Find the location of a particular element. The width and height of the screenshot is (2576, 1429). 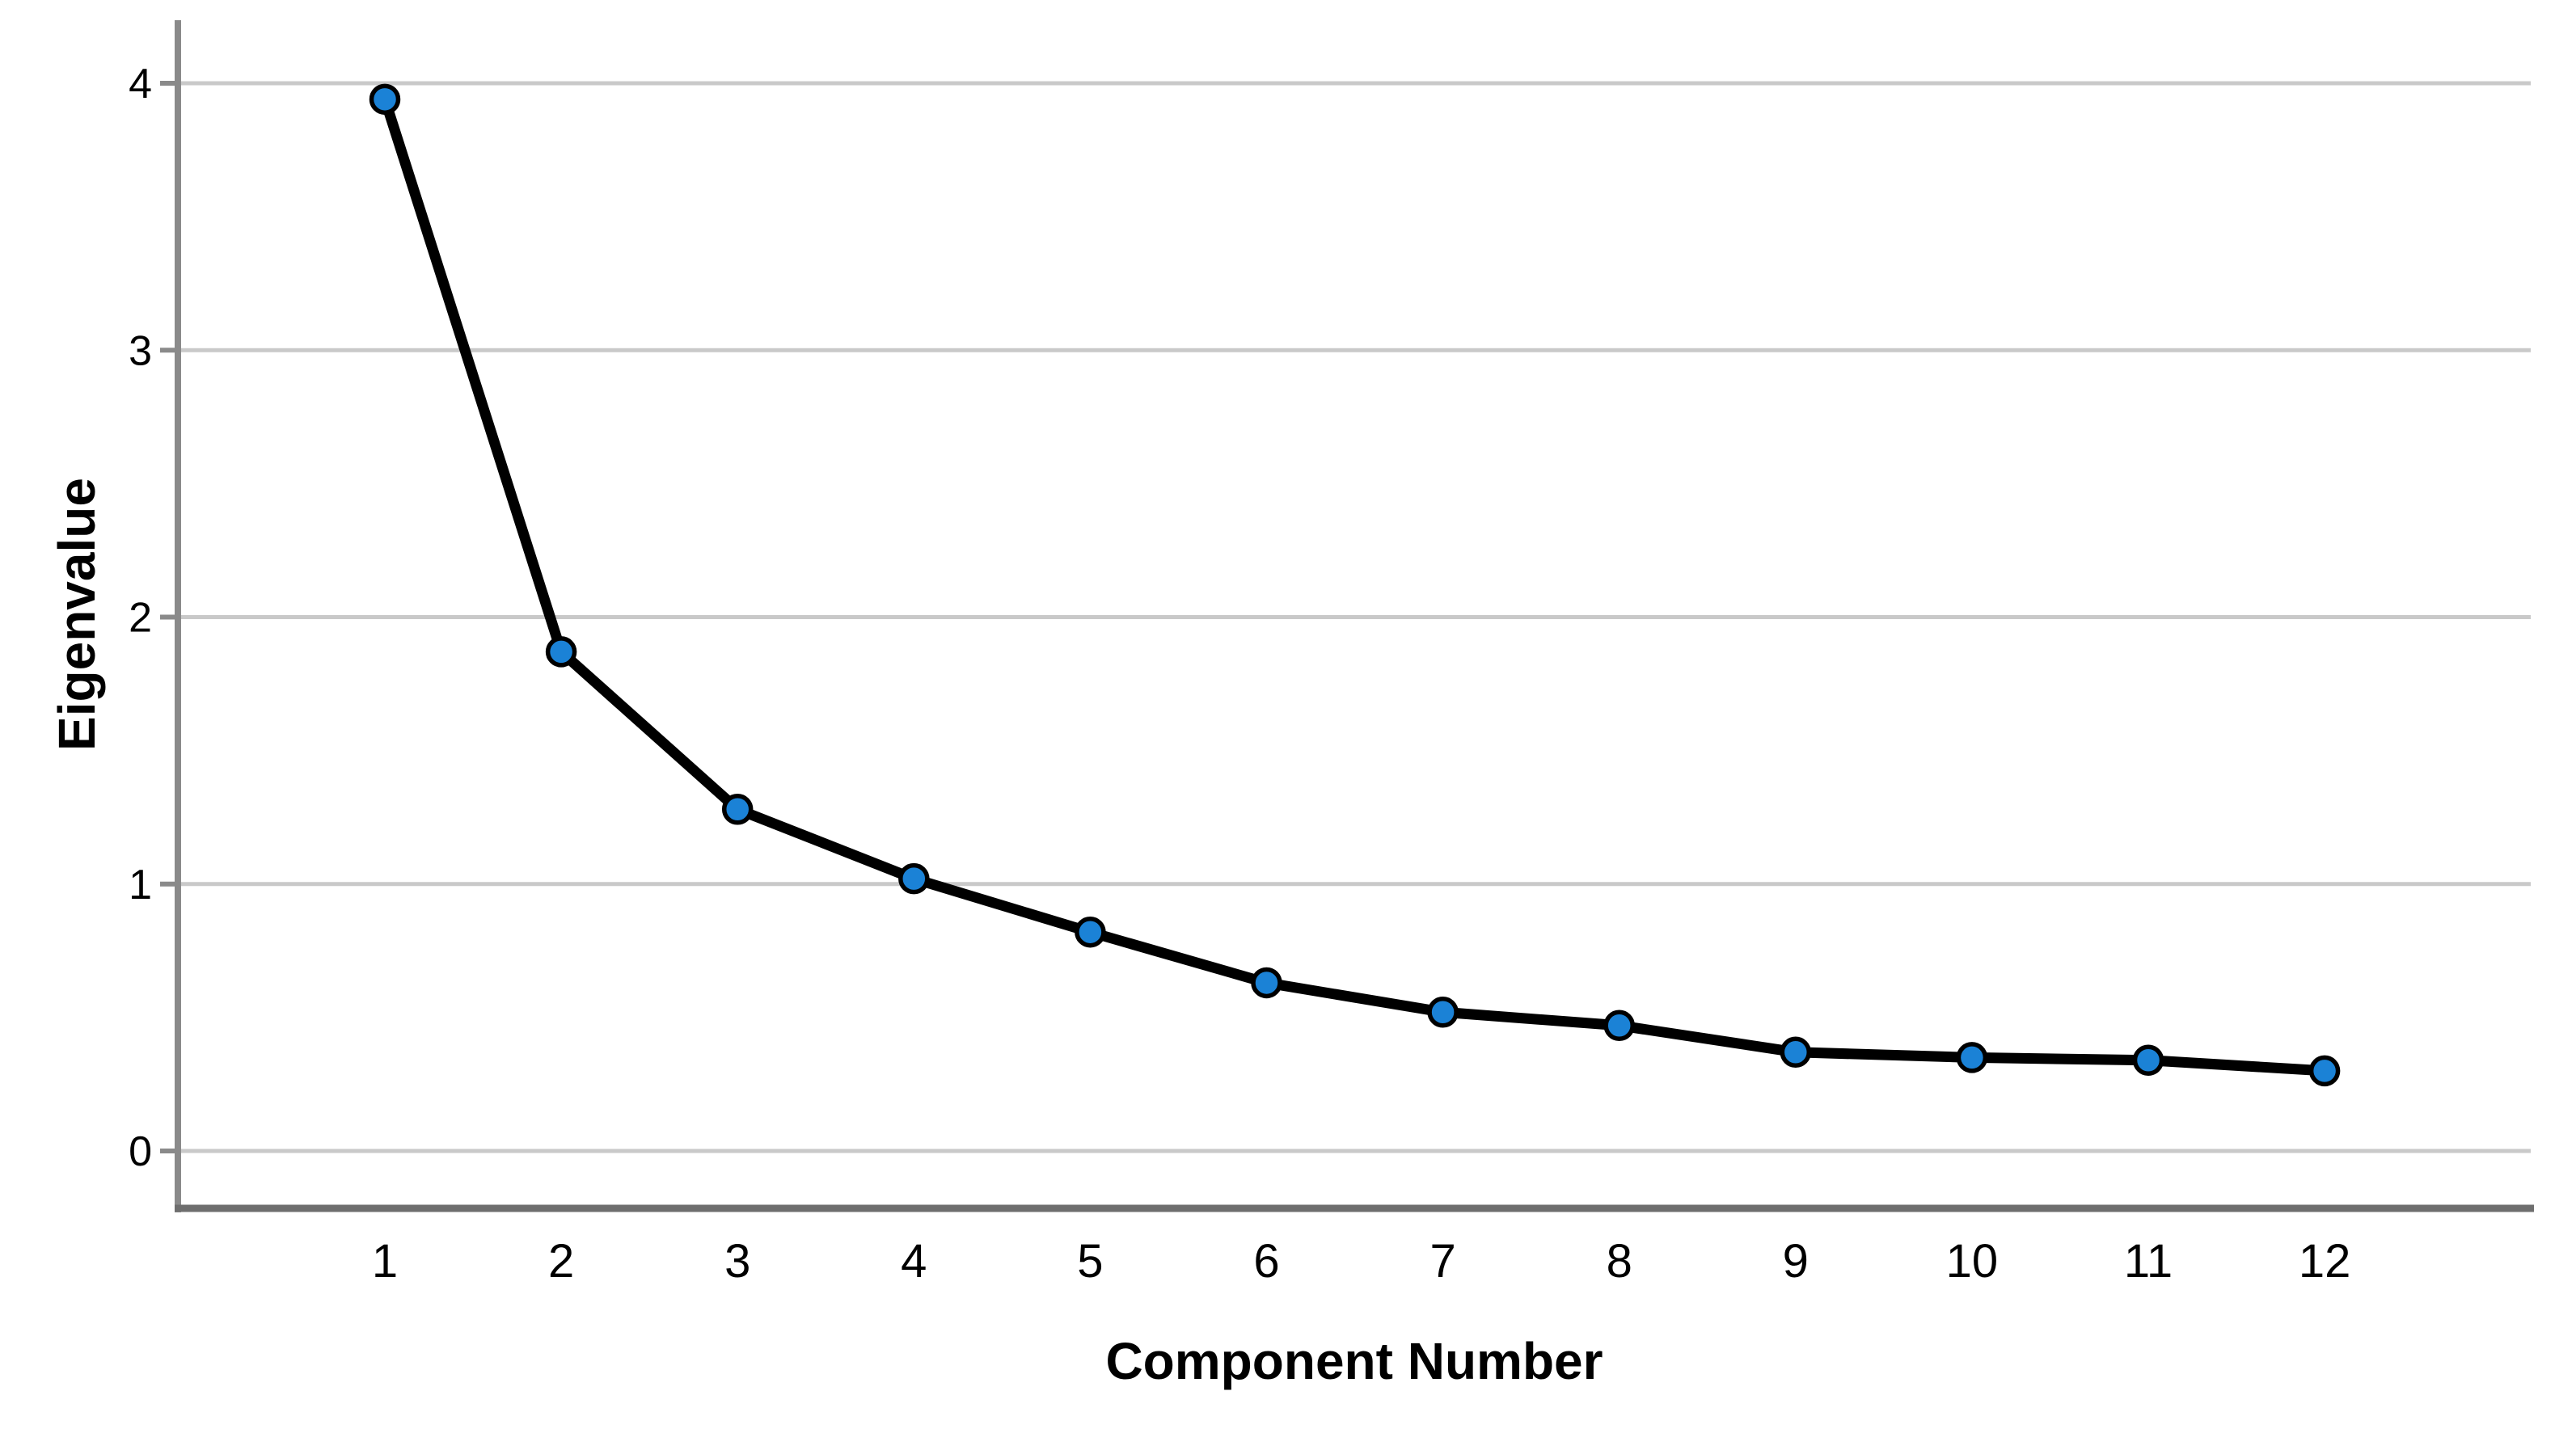

y-tick-label: 1 is located at coordinates (140, 885).